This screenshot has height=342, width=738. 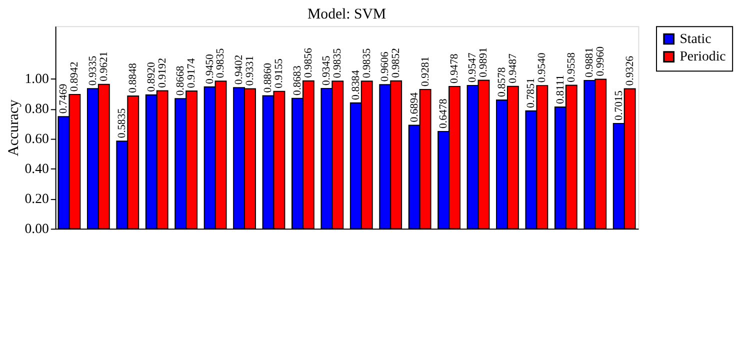 What do you see at coordinates (414, 107) in the screenshot?
I see `data-label: 0.6894` at bounding box center [414, 107].